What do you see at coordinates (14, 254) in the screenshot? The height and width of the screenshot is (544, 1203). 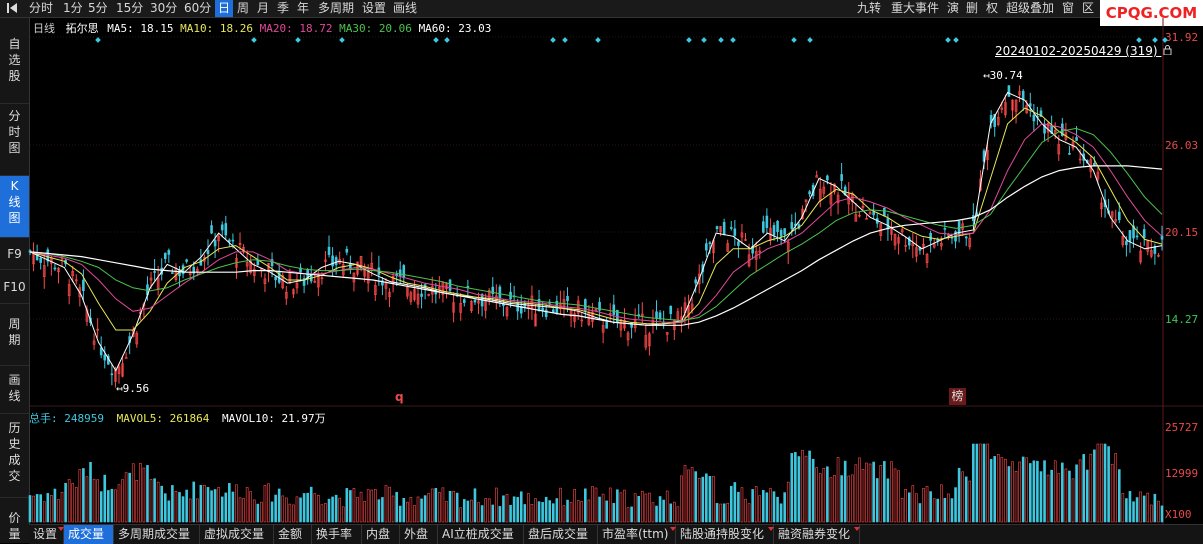 I see `sidebar-item-f9: F9` at bounding box center [14, 254].